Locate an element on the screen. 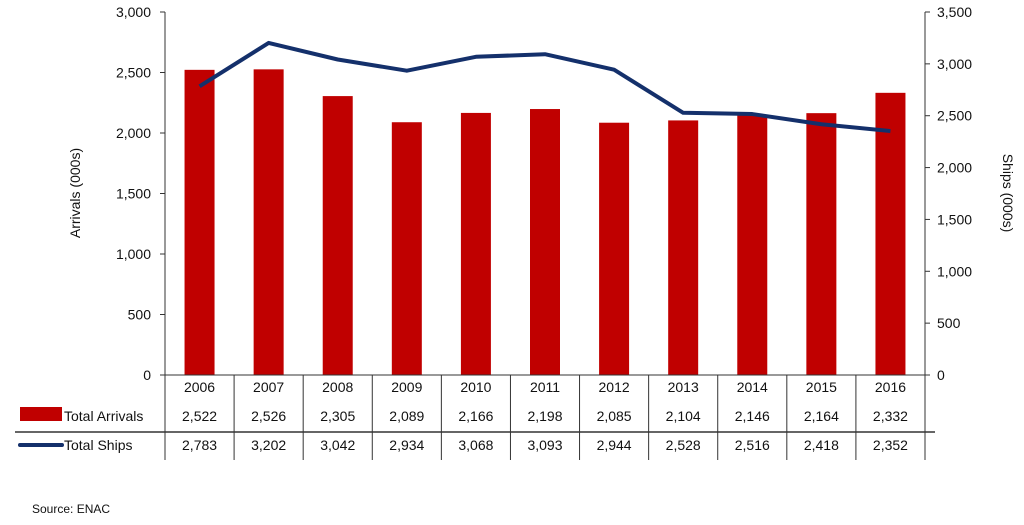 The height and width of the screenshot is (525, 1024). y-tick-label: 2,500 is located at coordinates (133, 73).